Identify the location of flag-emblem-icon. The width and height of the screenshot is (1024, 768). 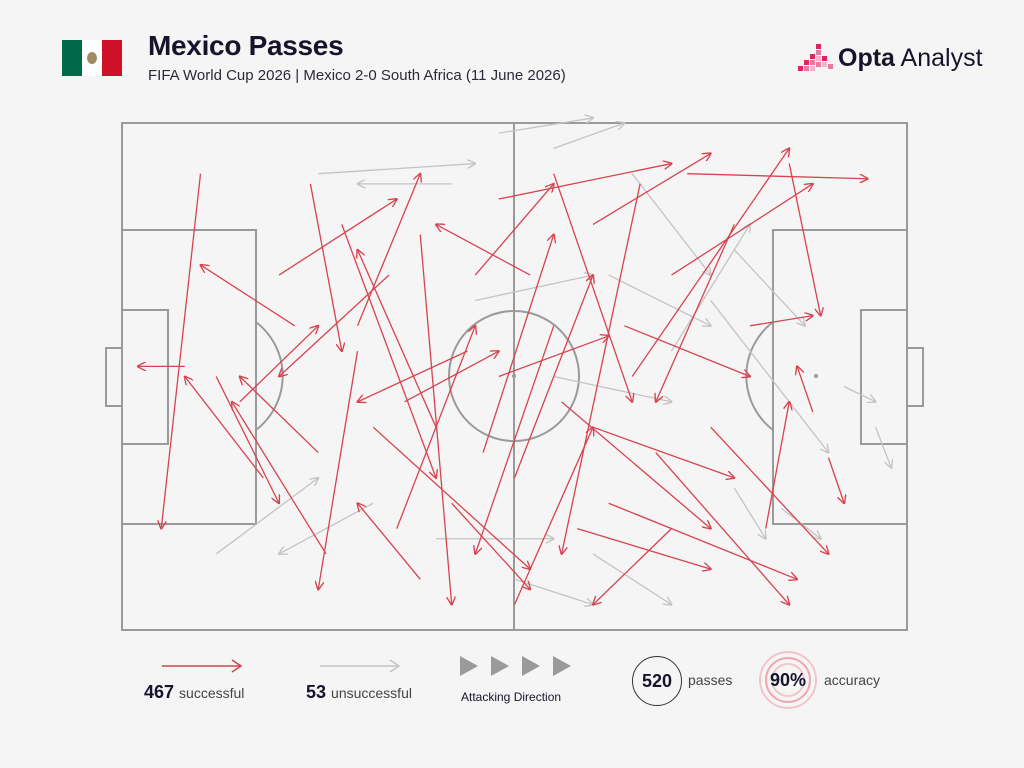
(92, 58).